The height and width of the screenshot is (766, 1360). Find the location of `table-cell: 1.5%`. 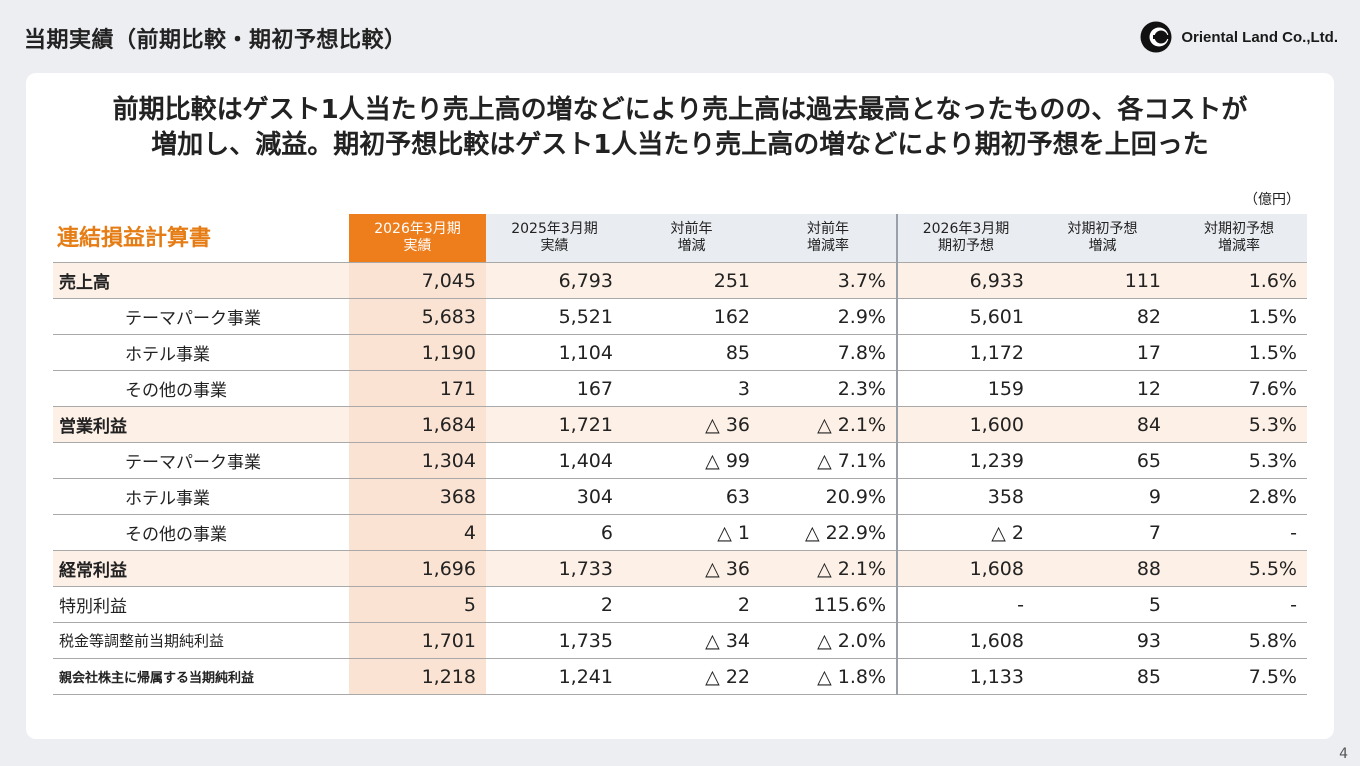

table-cell: 1.5% is located at coordinates (1239, 316).